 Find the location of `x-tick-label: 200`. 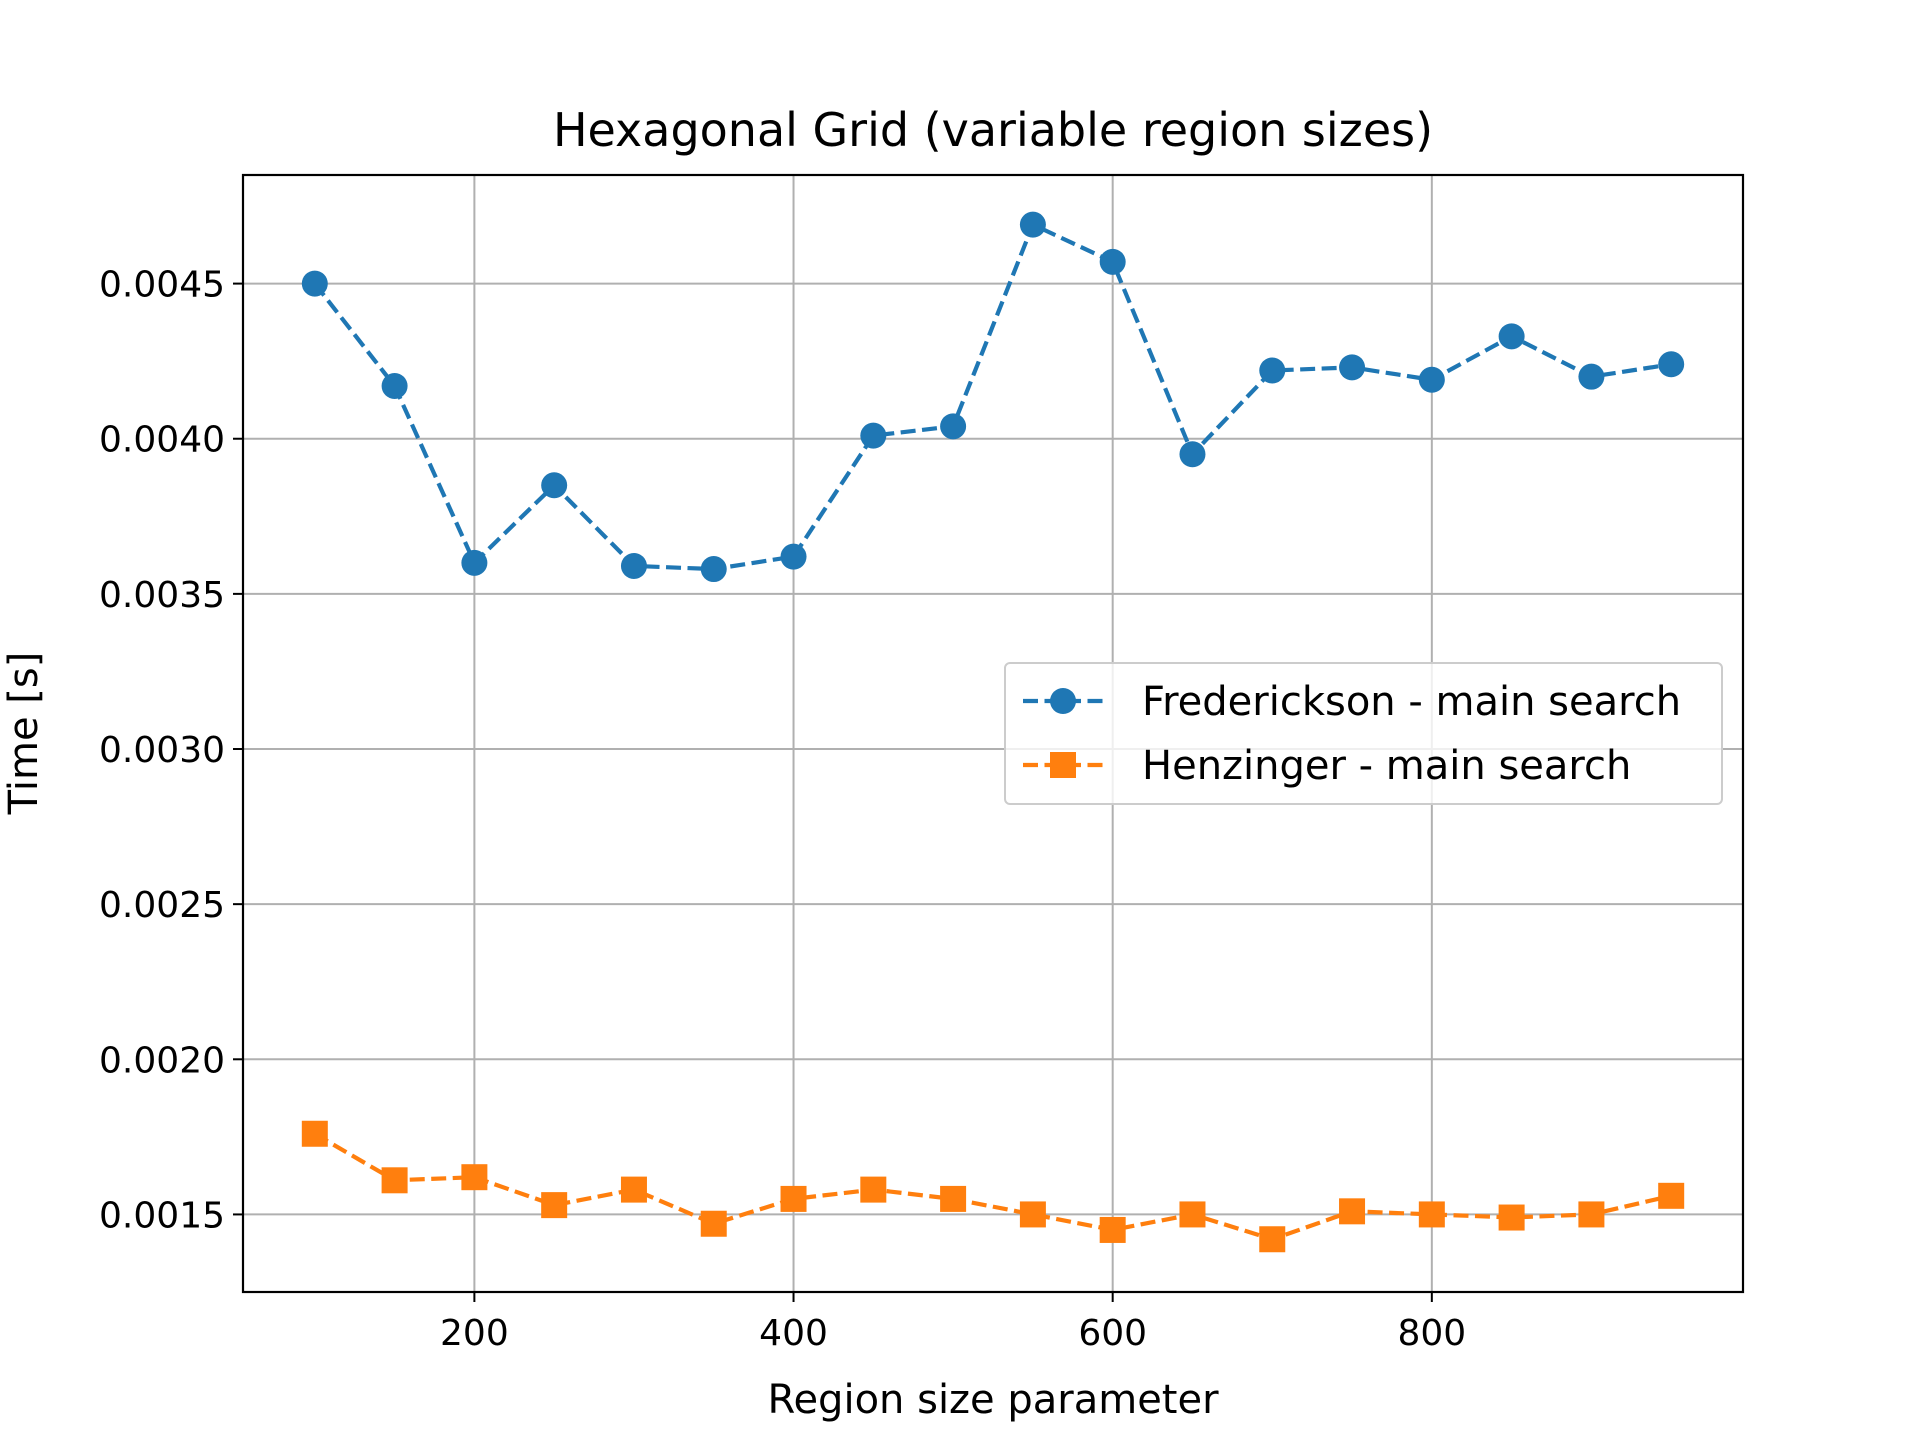

x-tick-label: 200 is located at coordinates (474, 1333).